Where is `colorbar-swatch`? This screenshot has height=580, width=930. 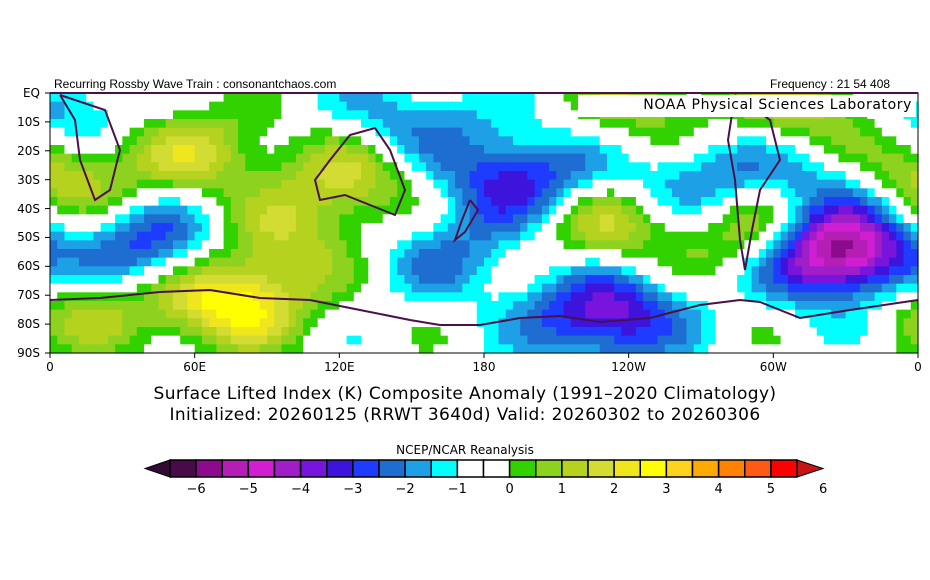
colorbar-swatch is located at coordinates (261, 468).